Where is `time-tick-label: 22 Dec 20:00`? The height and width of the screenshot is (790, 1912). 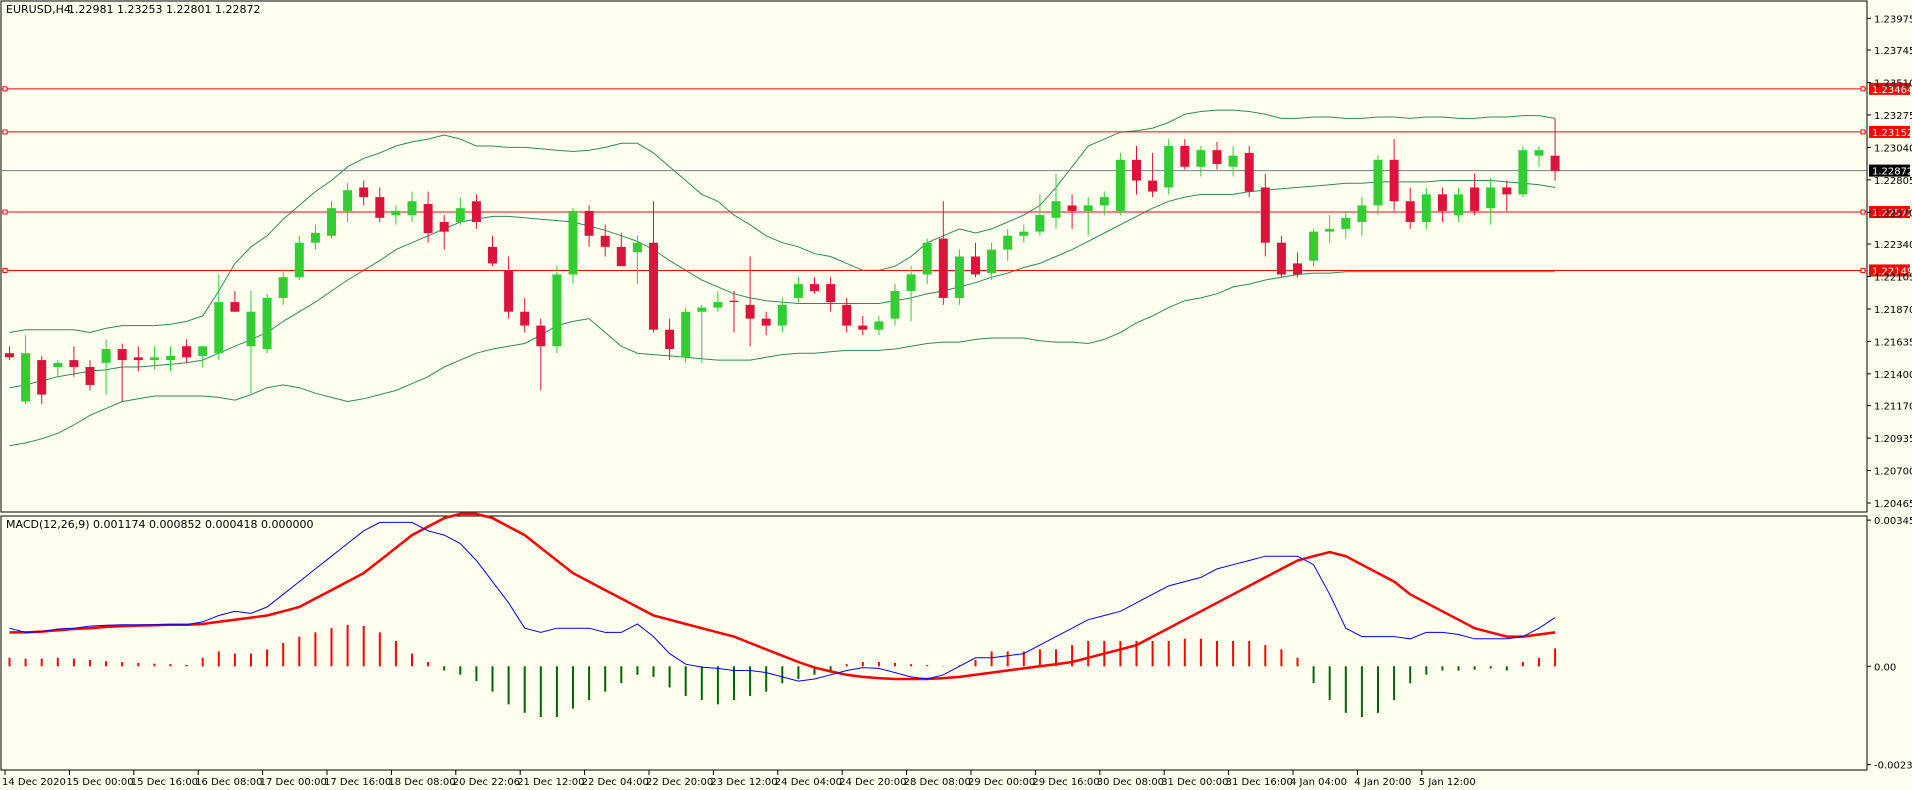
time-tick-label: 22 Dec 20:00 is located at coordinates (679, 782).